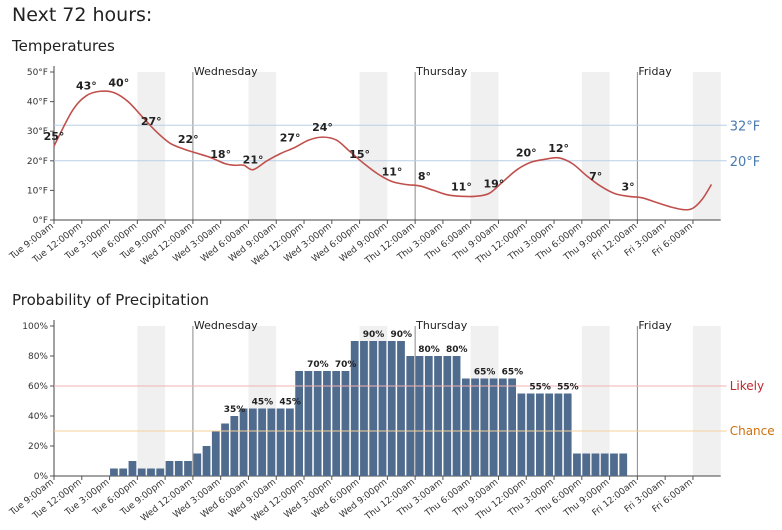 The width and height of the screenshot is (782, 530). What do you see at coordinates (374, 335) in the screenshot?
I see `precipitation-data-label: 90%` at bounding box center [374, 335].